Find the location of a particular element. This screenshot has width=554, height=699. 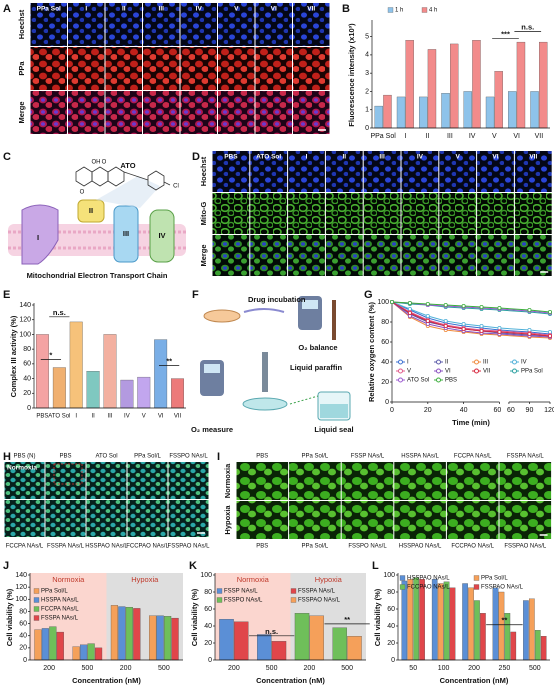

complex-label: IV is located at coordinates (161, 235).